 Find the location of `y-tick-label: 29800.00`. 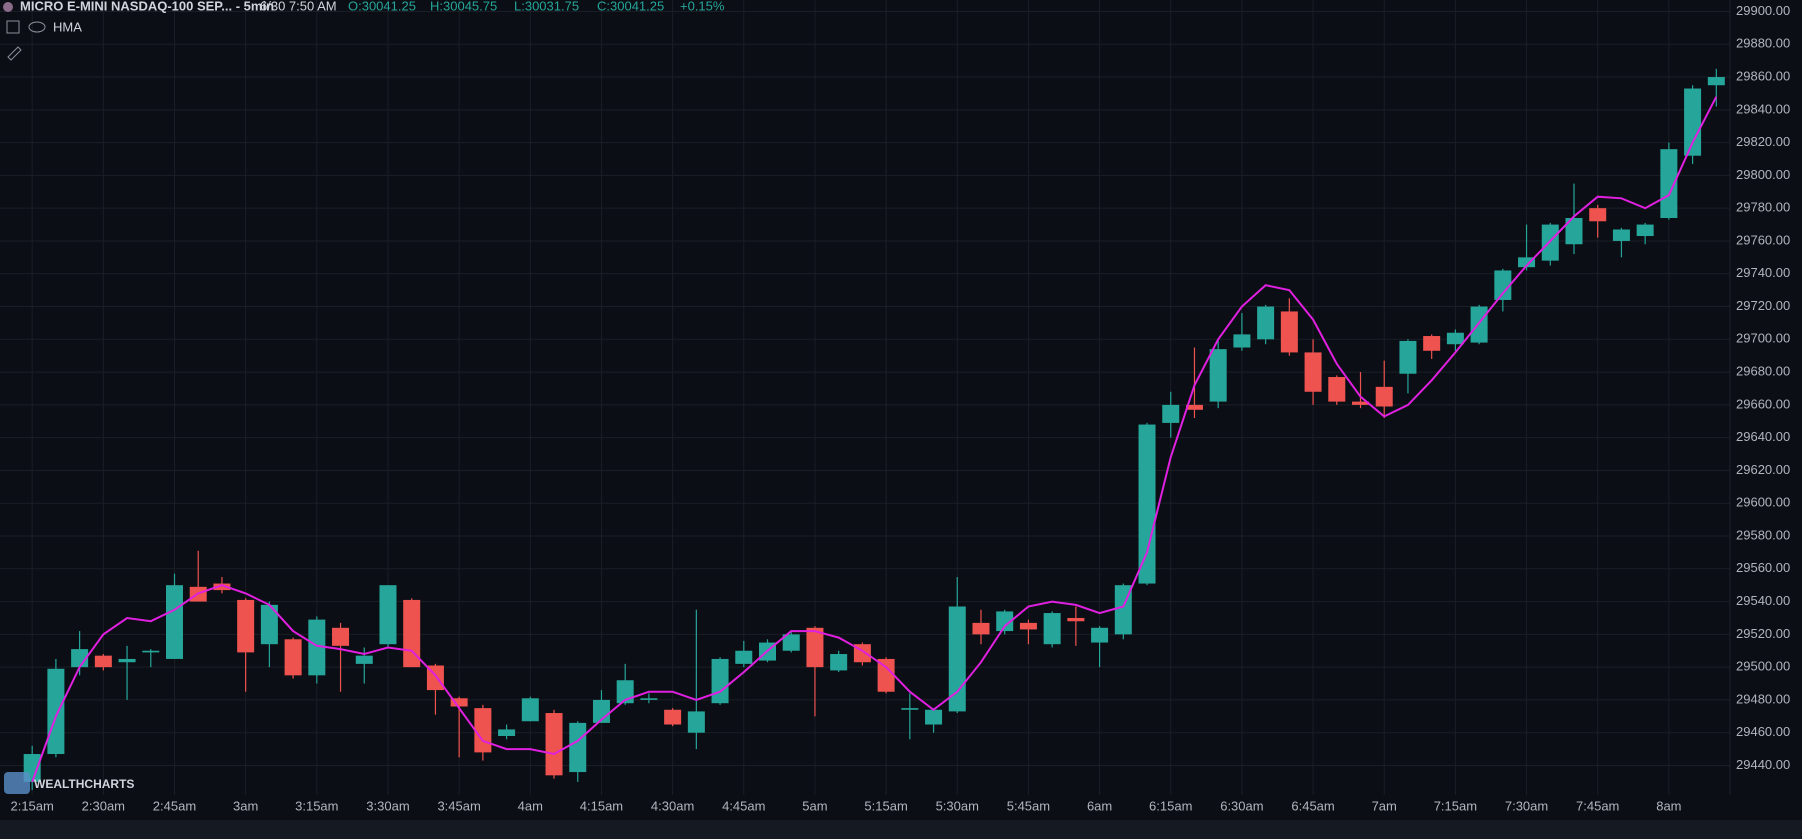

y-tick-label: 29800.00 is located at coordinates (1763, 174).